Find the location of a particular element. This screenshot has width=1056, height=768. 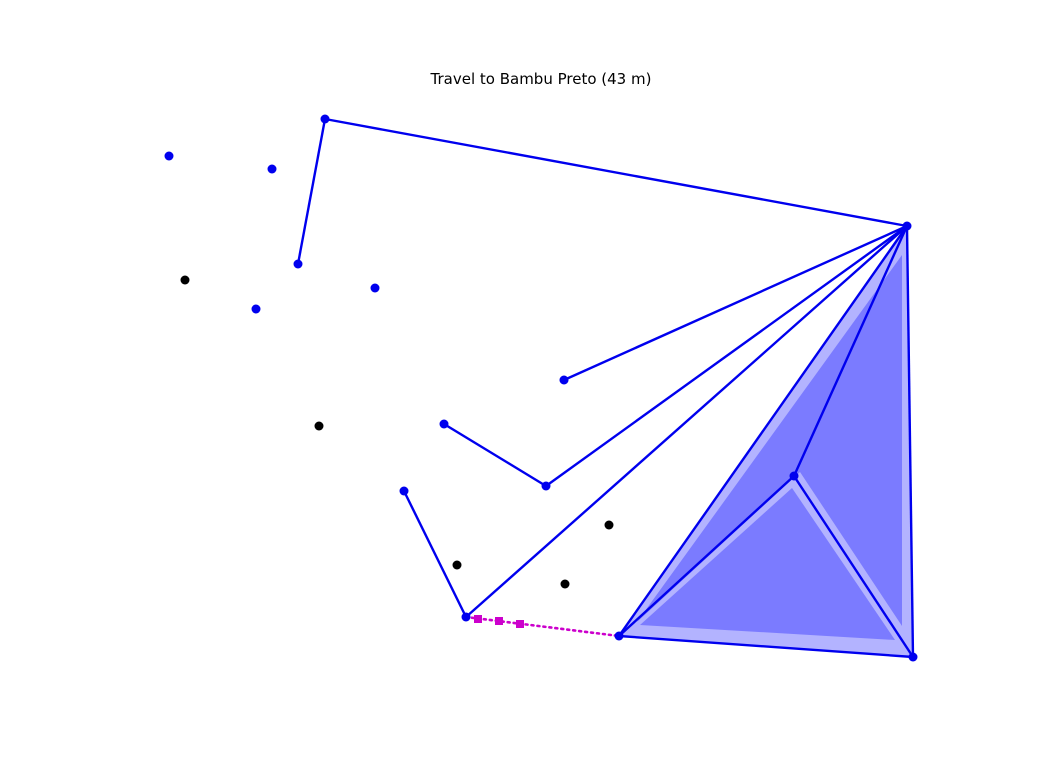

region-triangle-lower is located at coordinates (767, 564).